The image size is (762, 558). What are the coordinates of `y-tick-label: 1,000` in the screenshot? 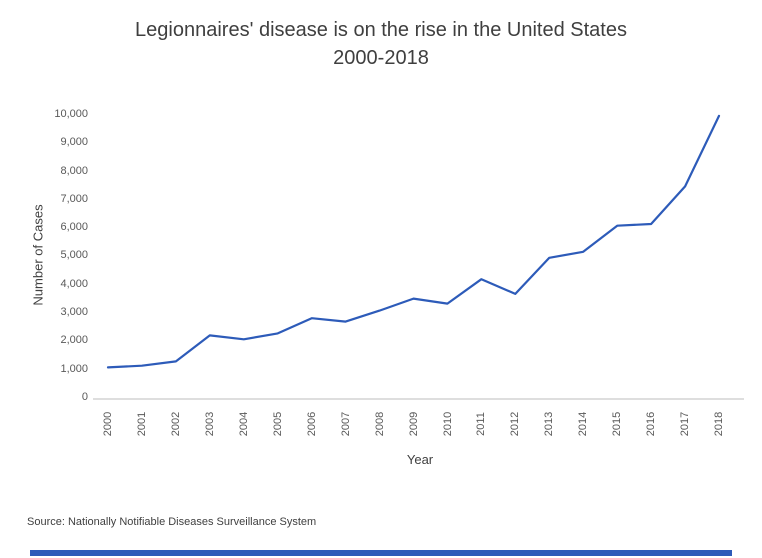 It's located at (74, 368).